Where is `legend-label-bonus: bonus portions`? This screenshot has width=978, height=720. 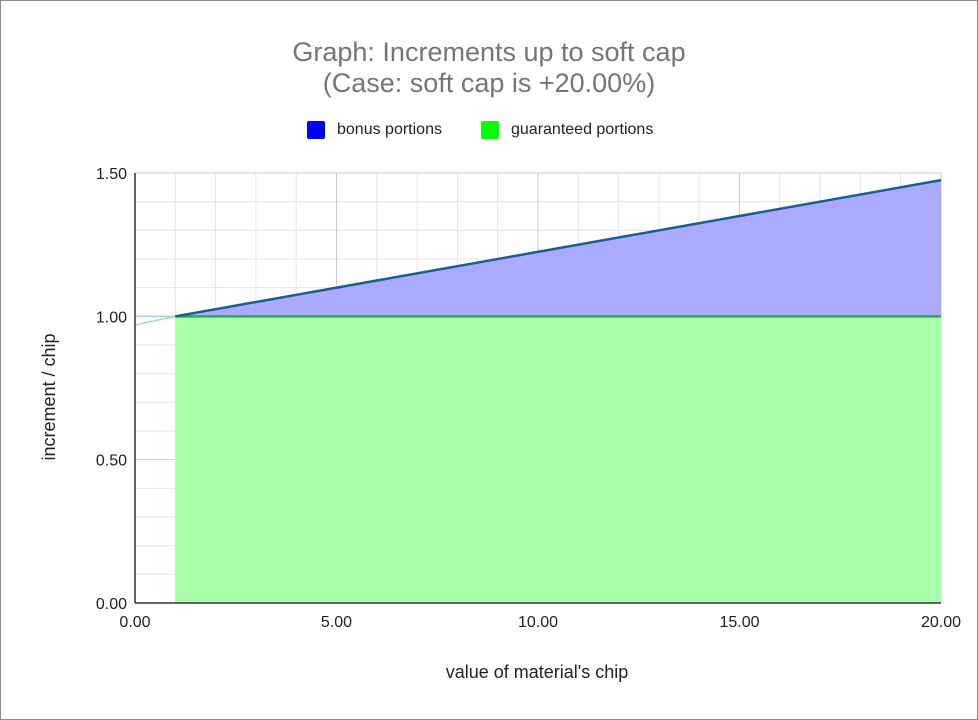 legend-label-bonus: bonus portions is located at coordinates (389, 129).